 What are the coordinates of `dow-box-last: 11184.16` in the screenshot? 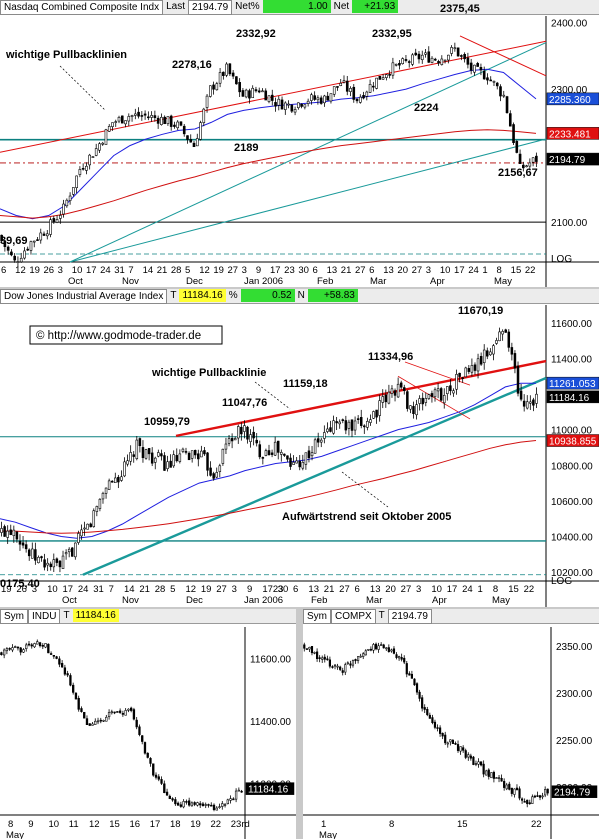 It's located at (569, 398).